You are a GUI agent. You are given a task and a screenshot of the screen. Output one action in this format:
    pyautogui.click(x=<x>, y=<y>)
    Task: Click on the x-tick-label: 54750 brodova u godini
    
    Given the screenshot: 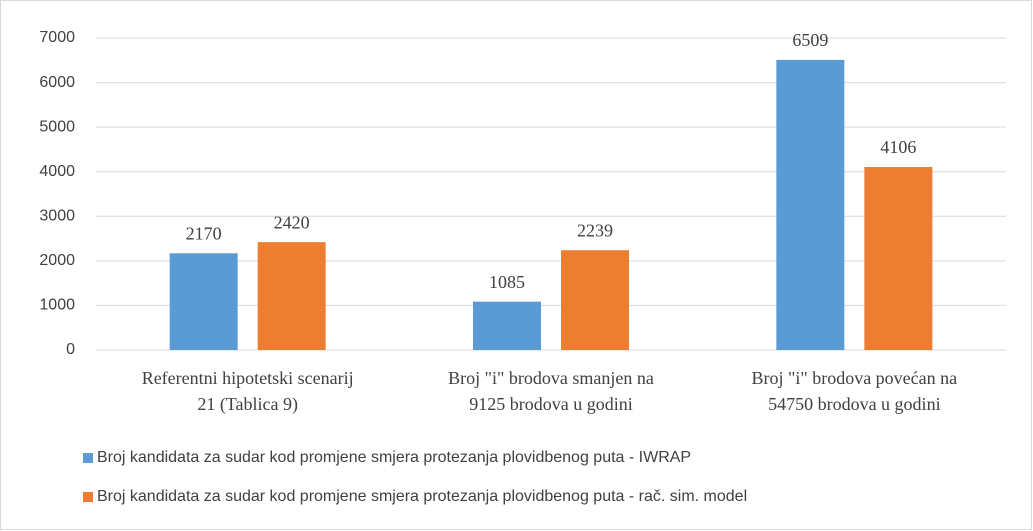 What is the action you would take?
    pyautogui.click(x=854, y=404)
    